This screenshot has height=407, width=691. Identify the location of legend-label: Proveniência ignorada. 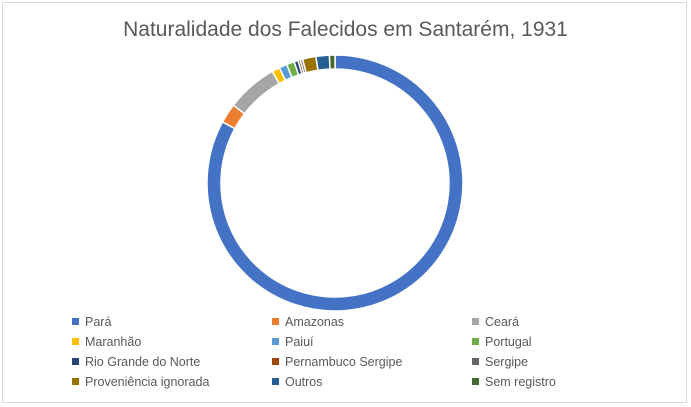
(147, 381).